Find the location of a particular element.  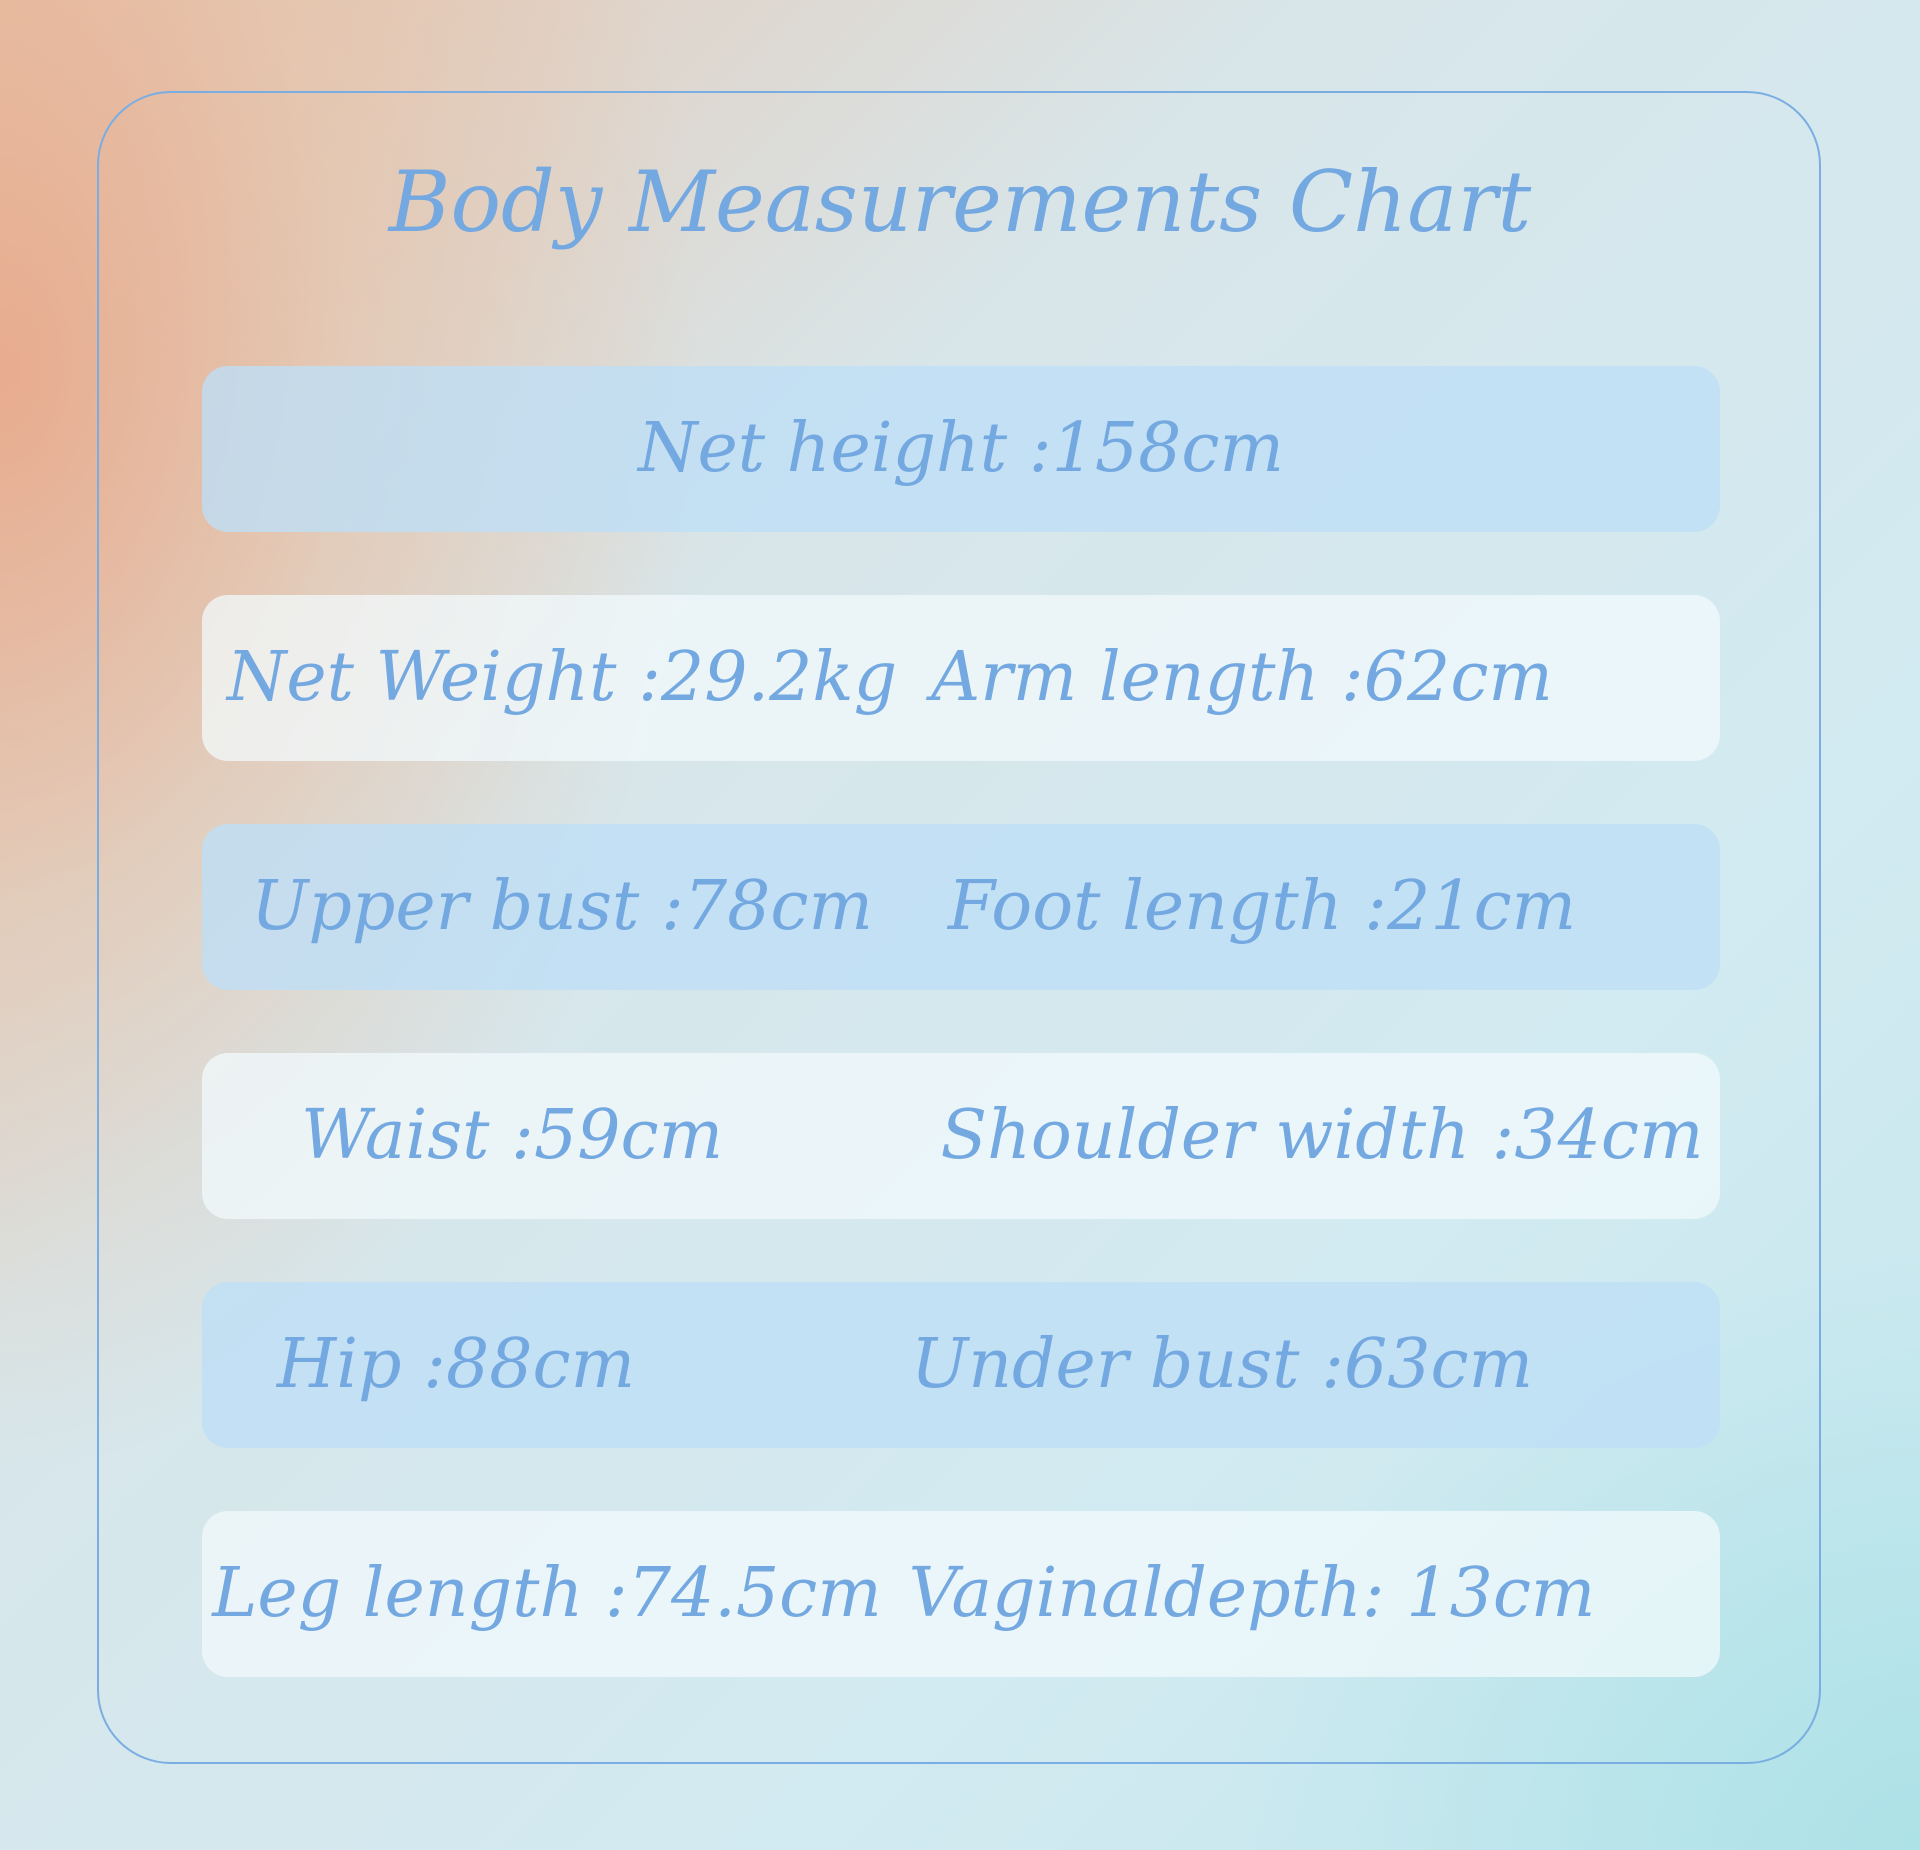

arm-length: Arm length :62cm is located at coordinates (1242, 677).